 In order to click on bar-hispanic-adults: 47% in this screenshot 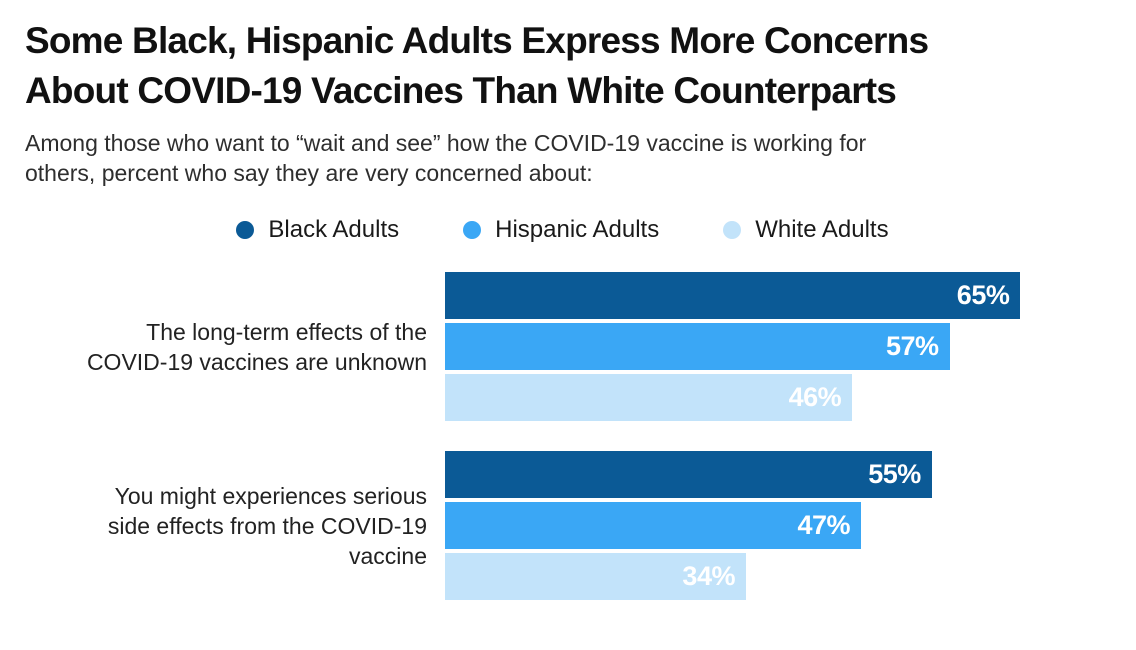, I will do `click(653, 525)`.